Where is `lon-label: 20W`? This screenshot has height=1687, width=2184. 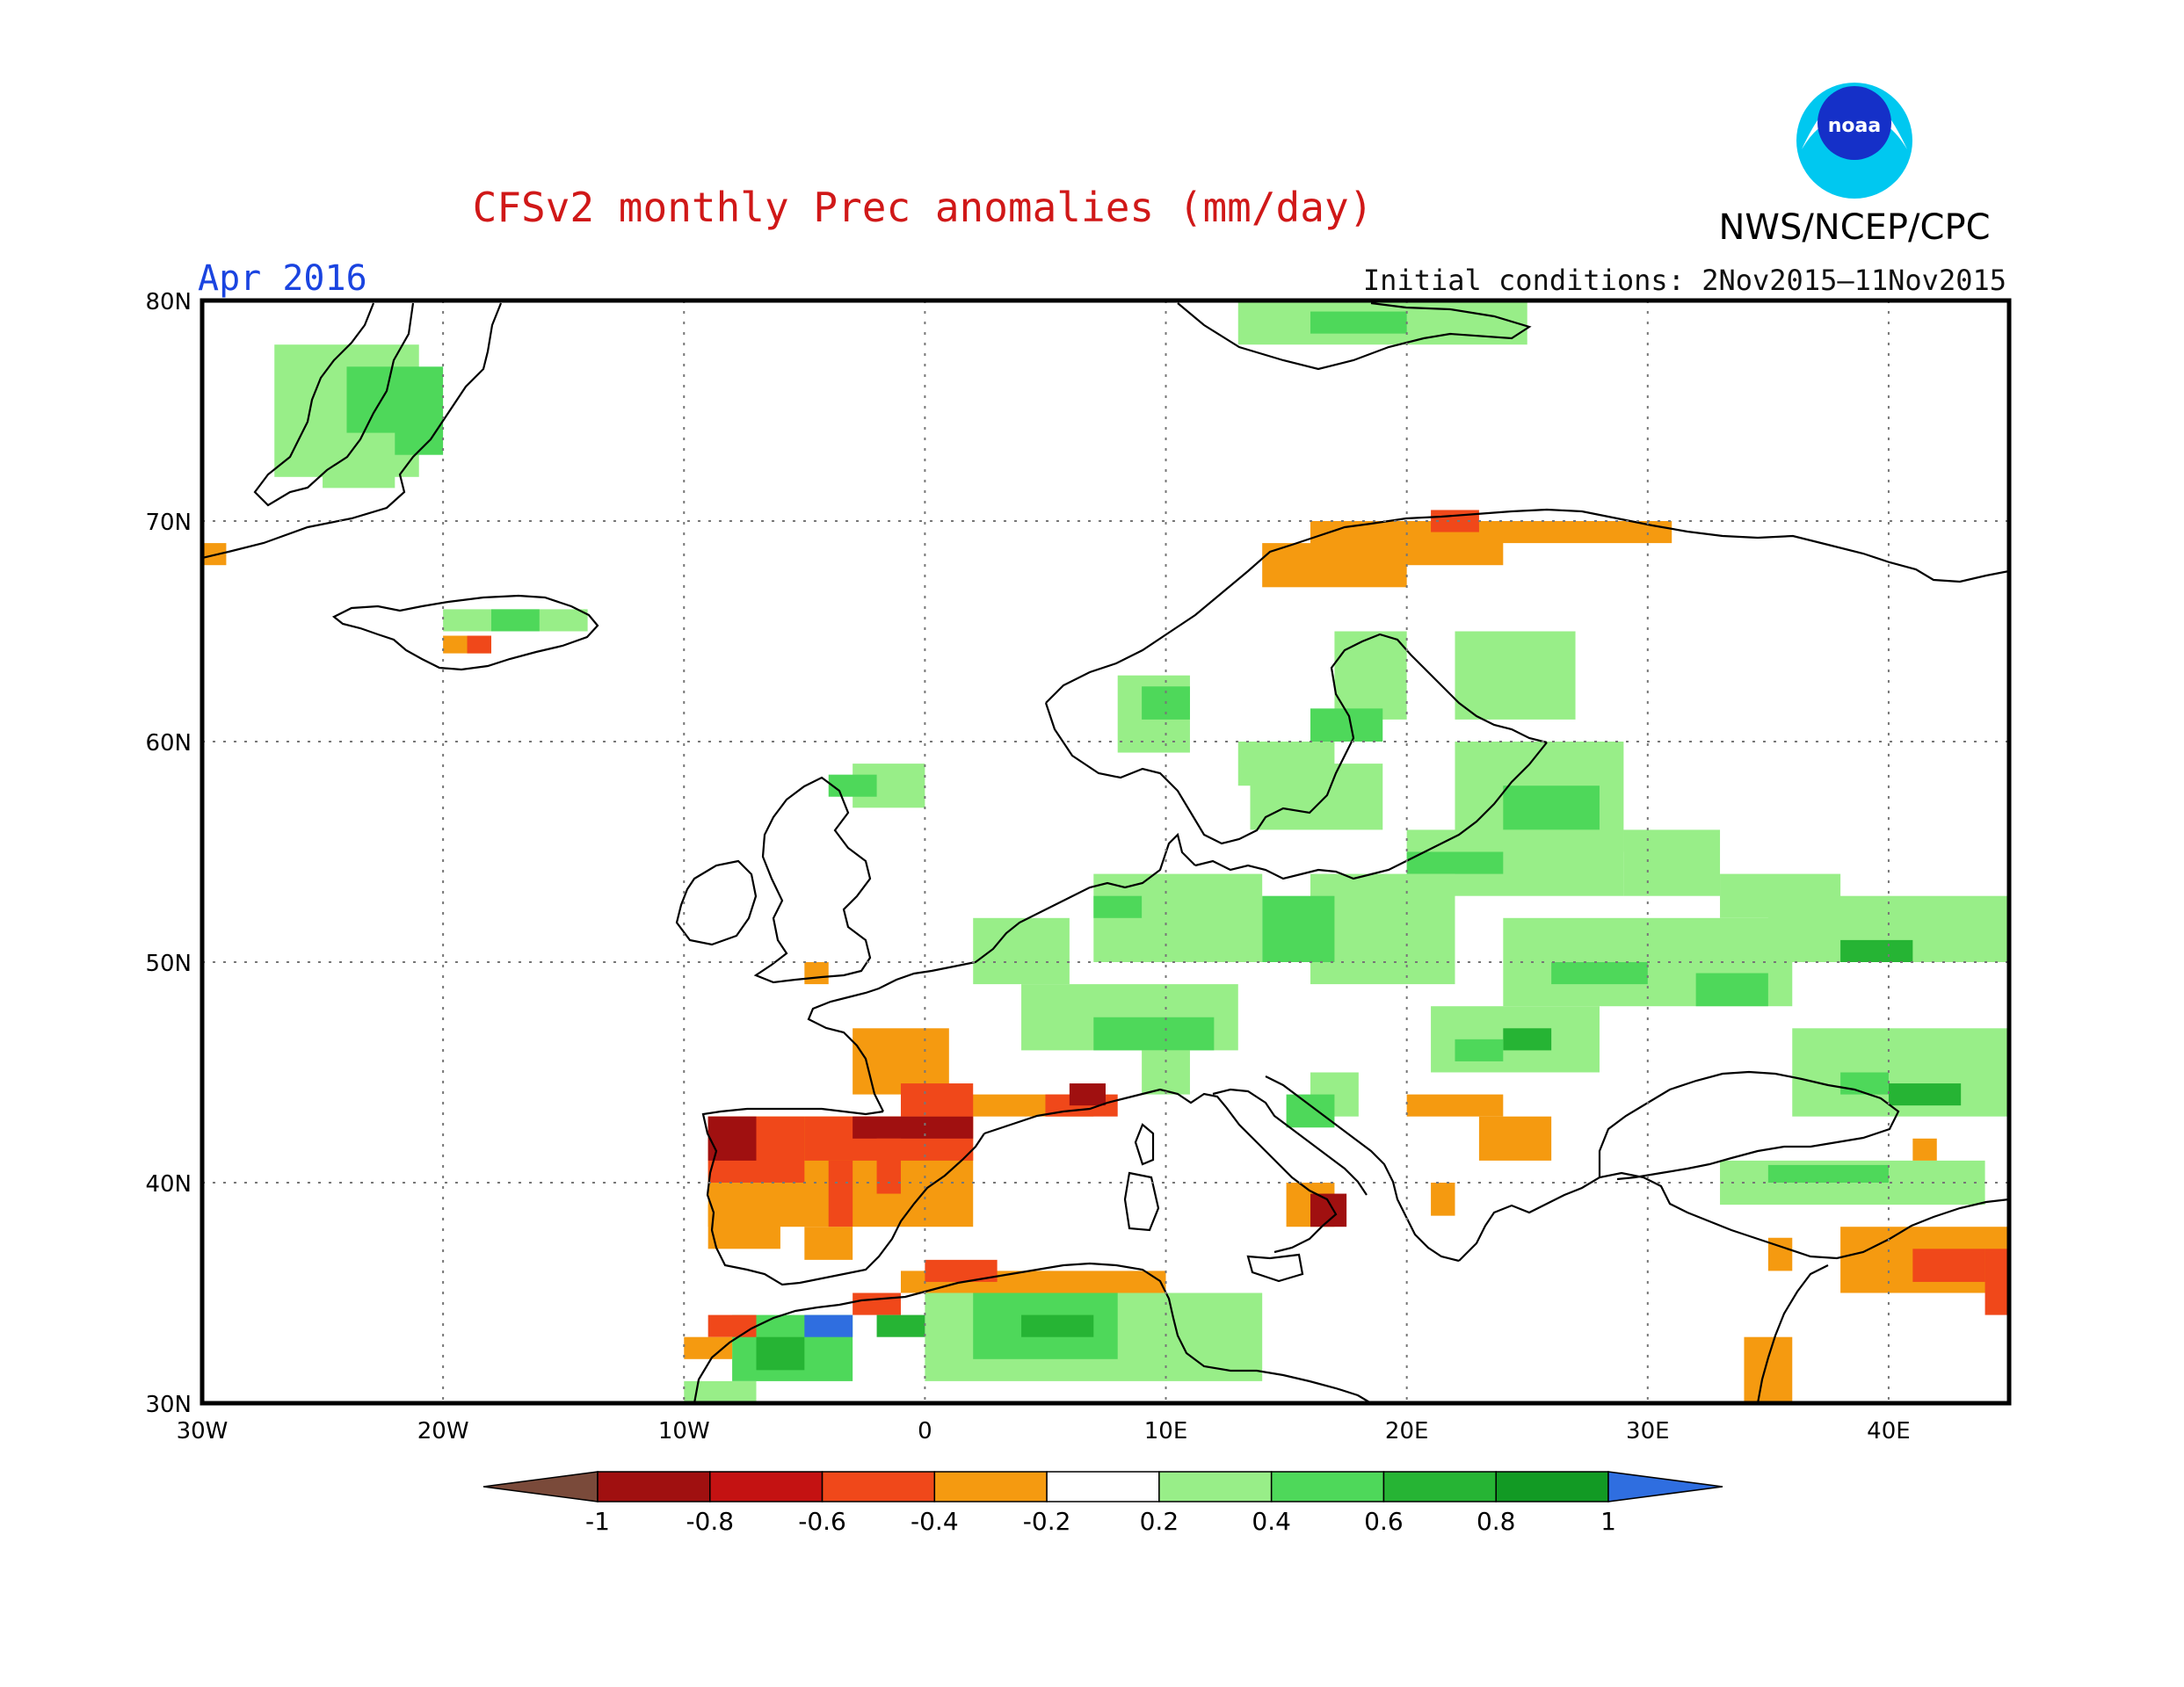 lon-label: 20W is located at coordinates (443, 1431).